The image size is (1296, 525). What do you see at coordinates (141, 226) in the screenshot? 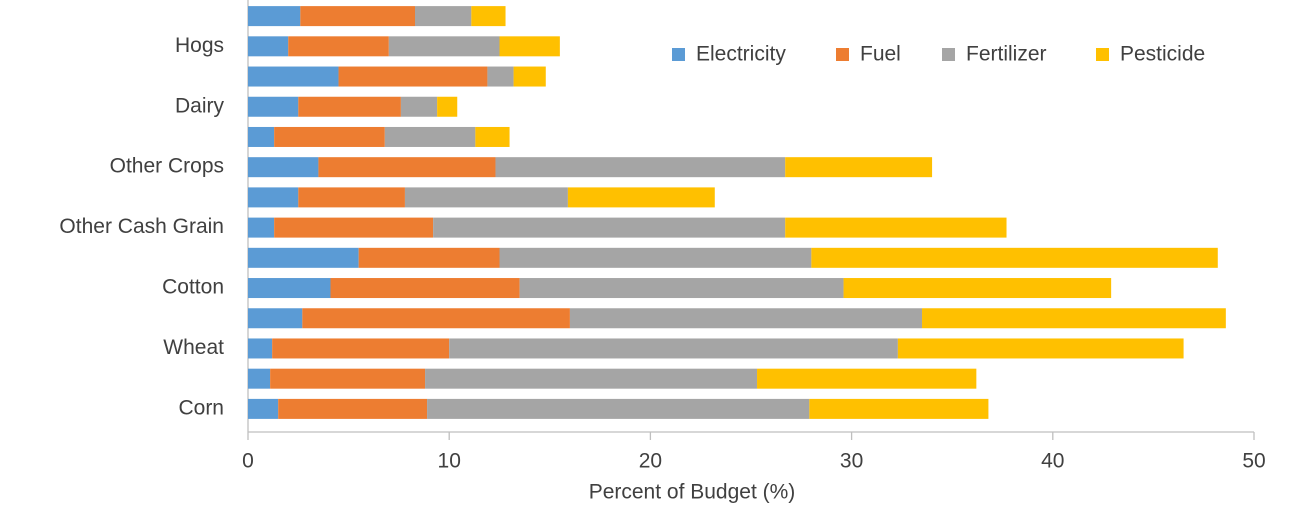
I see `y-tick-label: Other Cash Grain` at bounding box center [141, 226].